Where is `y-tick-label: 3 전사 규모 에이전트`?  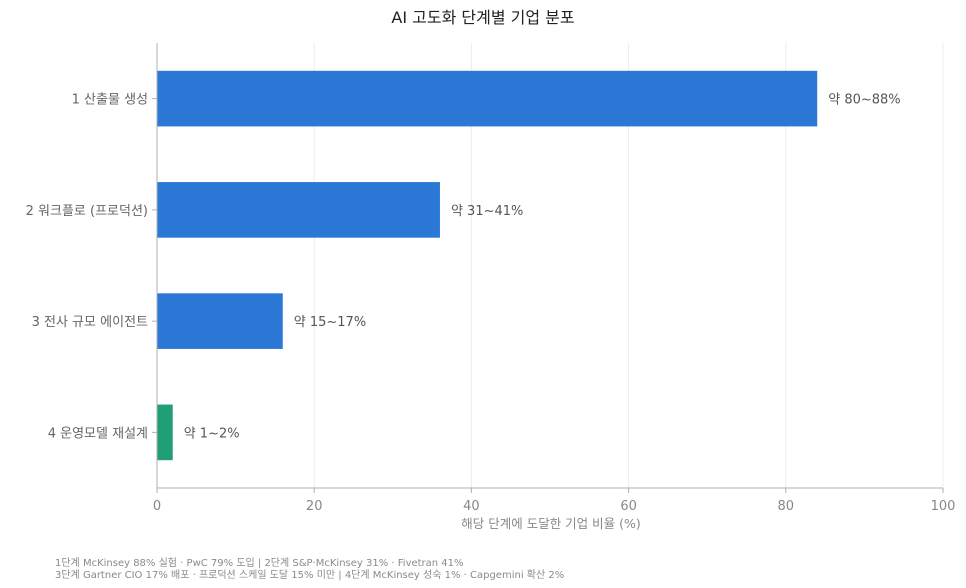 y-tick-label: 3 전사 규모 에이전트 is located at coordinates (90, 322).